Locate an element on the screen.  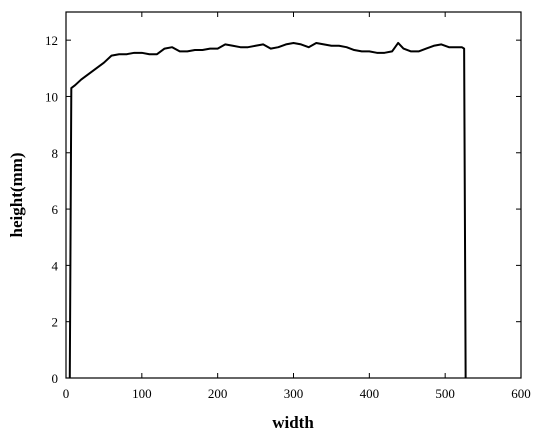
x-tick-label: 100 is located at coordinates (142, 393).